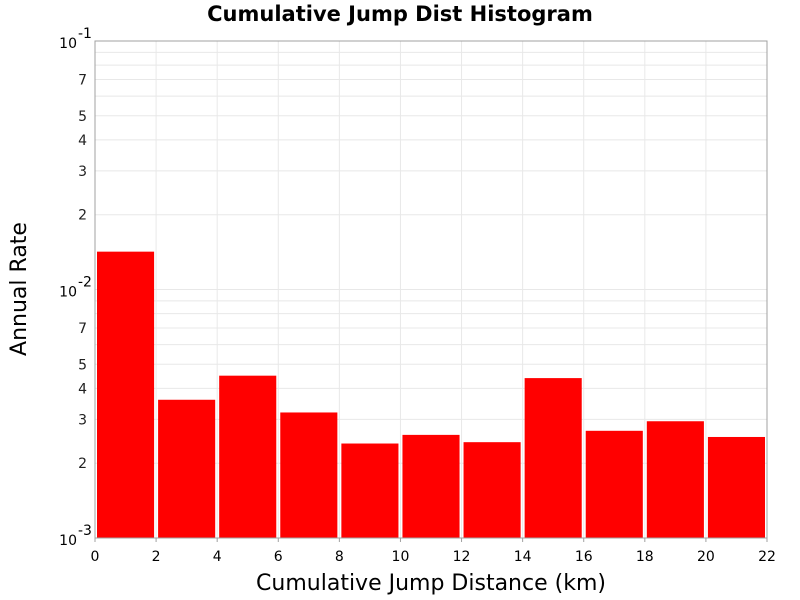  What do you see at coordinates (339, 557) in the screenshot?
I see `x-tick-label: 8` at bounding box center [339, 557].